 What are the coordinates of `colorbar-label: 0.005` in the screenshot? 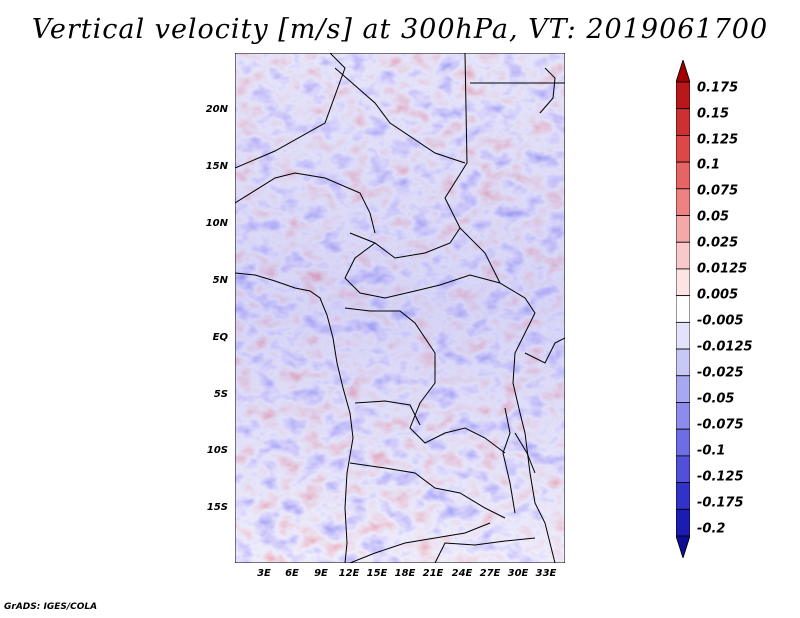 It's located at (718, 295).